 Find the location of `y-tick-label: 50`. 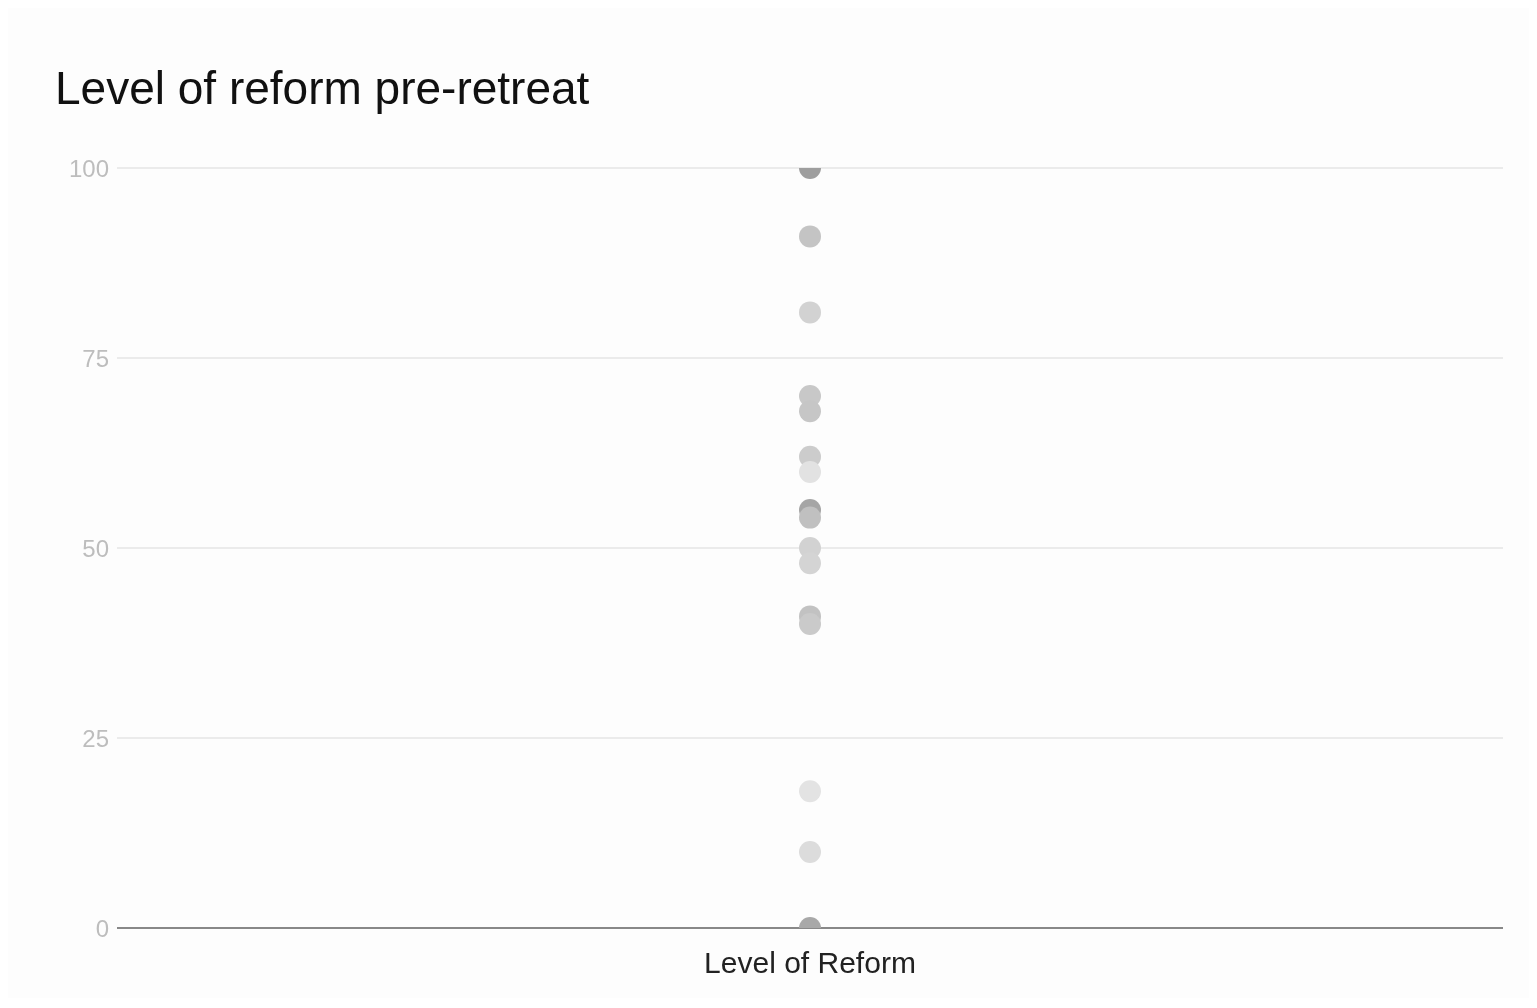

y-tick-label: 50 is located at coordinates (95, 548).